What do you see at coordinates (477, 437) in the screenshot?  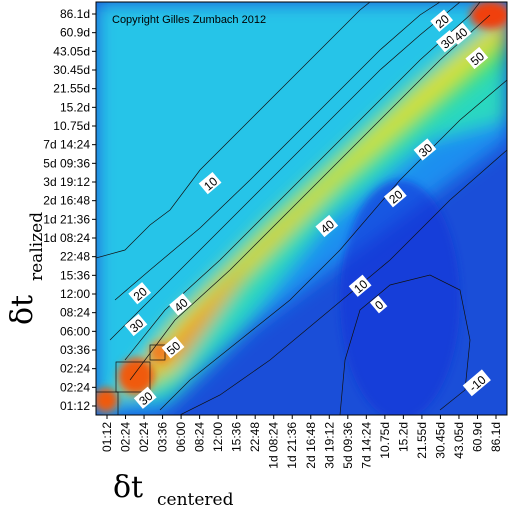 I see `x-tick-label: 60.9d` at bounding box center [477, 437].